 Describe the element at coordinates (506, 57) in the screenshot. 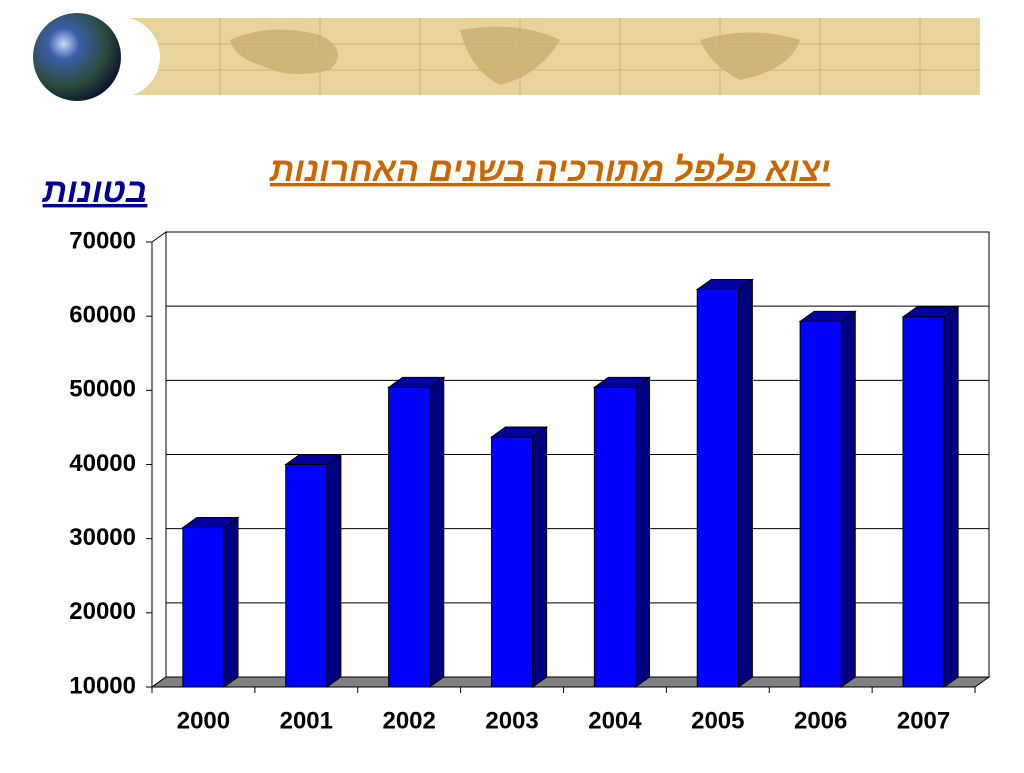

I see `header-banner` at that location.